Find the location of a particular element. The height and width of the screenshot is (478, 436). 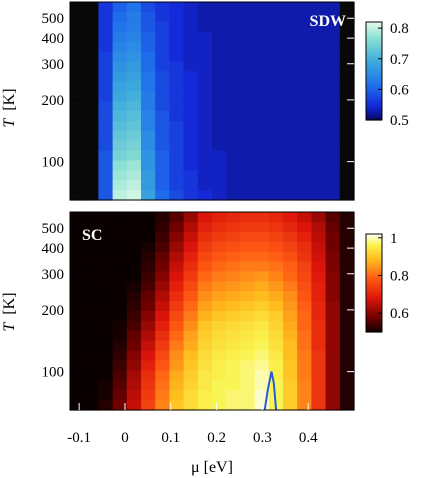

sdw-panel-label: SDW is located at coordinates (328, 21).